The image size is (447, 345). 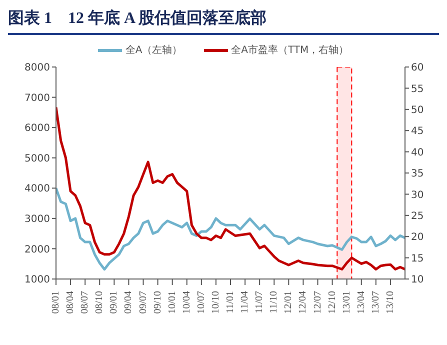 I want to click on y2-tick-label: 10, so click(x=417, y=280).